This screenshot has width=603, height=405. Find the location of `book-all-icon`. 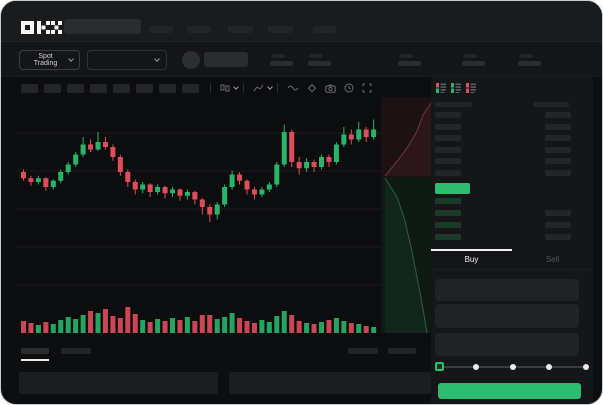

book-all-icon is located at coordinates (441, 88).